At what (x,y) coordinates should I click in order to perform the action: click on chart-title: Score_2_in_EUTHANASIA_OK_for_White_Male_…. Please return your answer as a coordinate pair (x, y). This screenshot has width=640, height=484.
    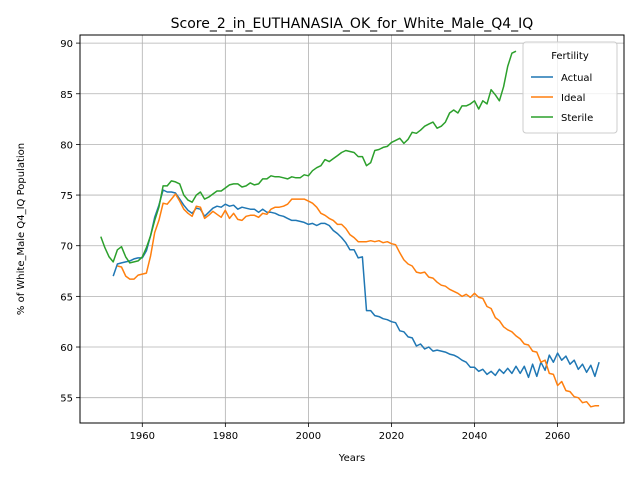
    Looking at the image, I should click on (352, 24).